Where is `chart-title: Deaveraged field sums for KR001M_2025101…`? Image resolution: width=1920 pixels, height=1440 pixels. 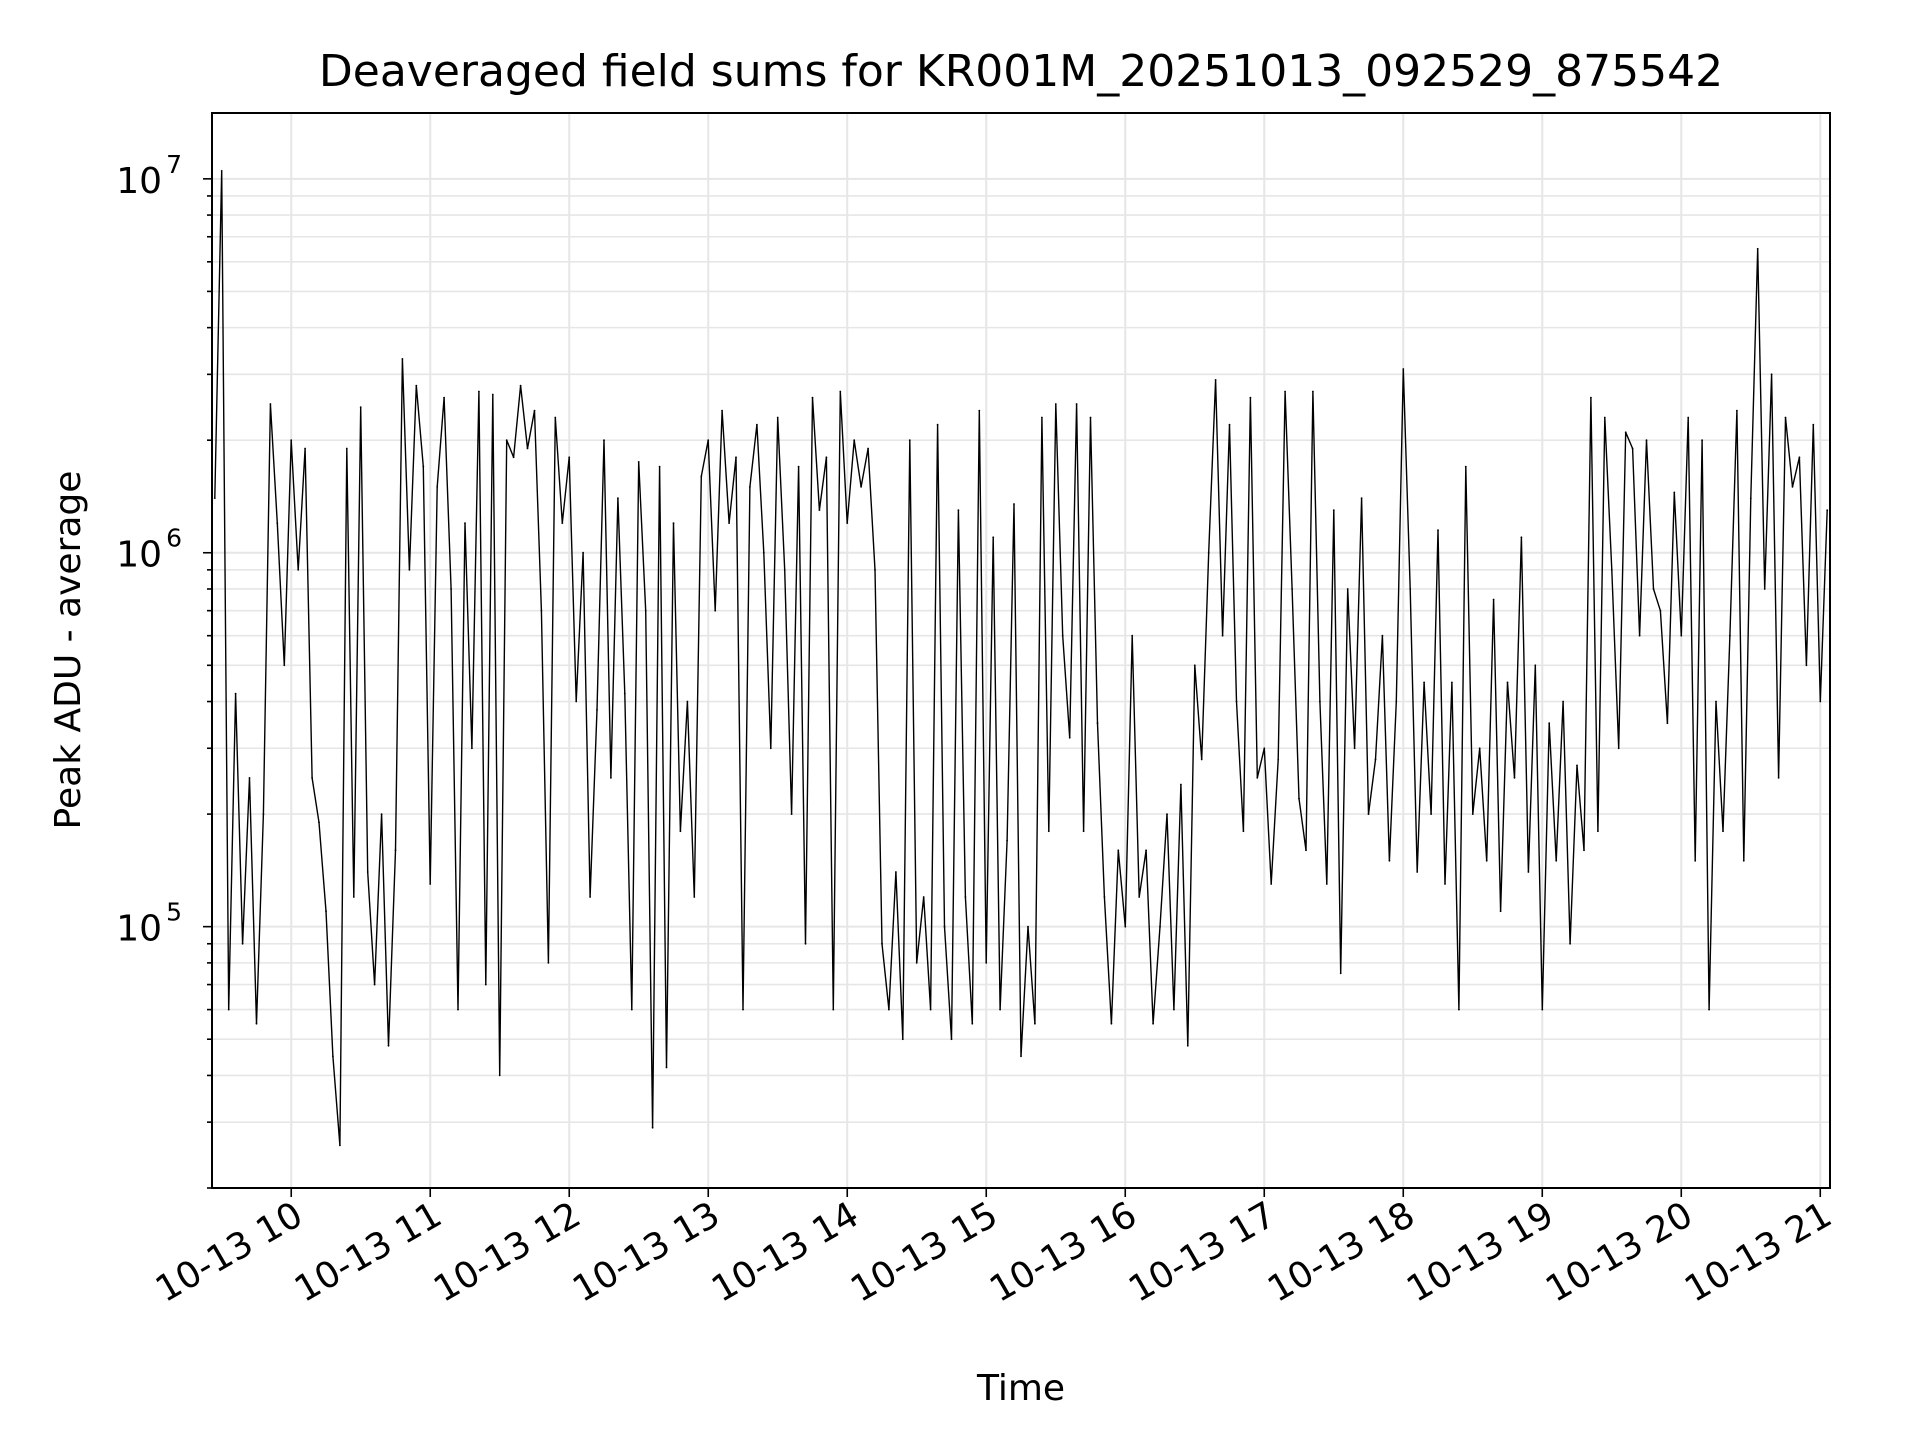 chart-title: Deaveraged field sums for KR001M_2025101… is located at coordinates (1021, 71).